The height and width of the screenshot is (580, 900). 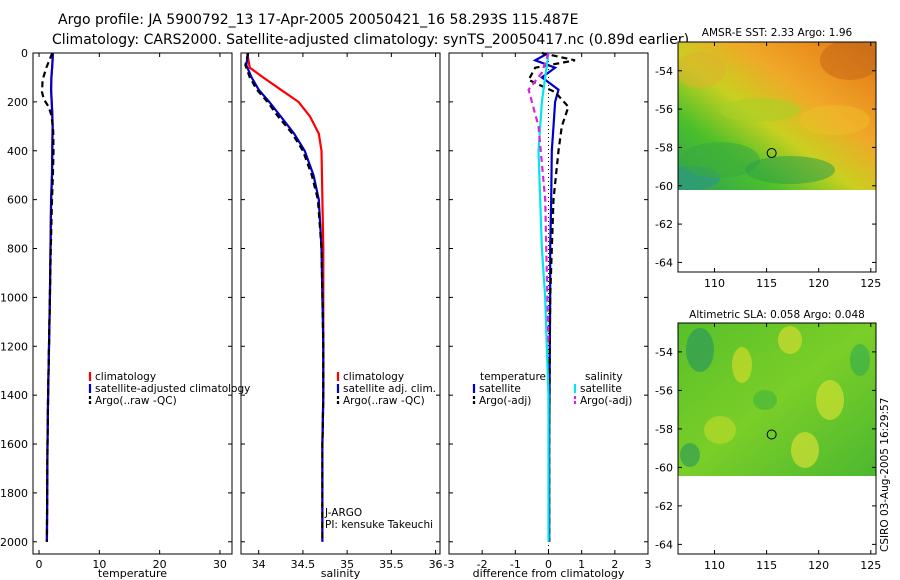 I want to click on difference-xtick-label: -1, so click(x=515, y=564).